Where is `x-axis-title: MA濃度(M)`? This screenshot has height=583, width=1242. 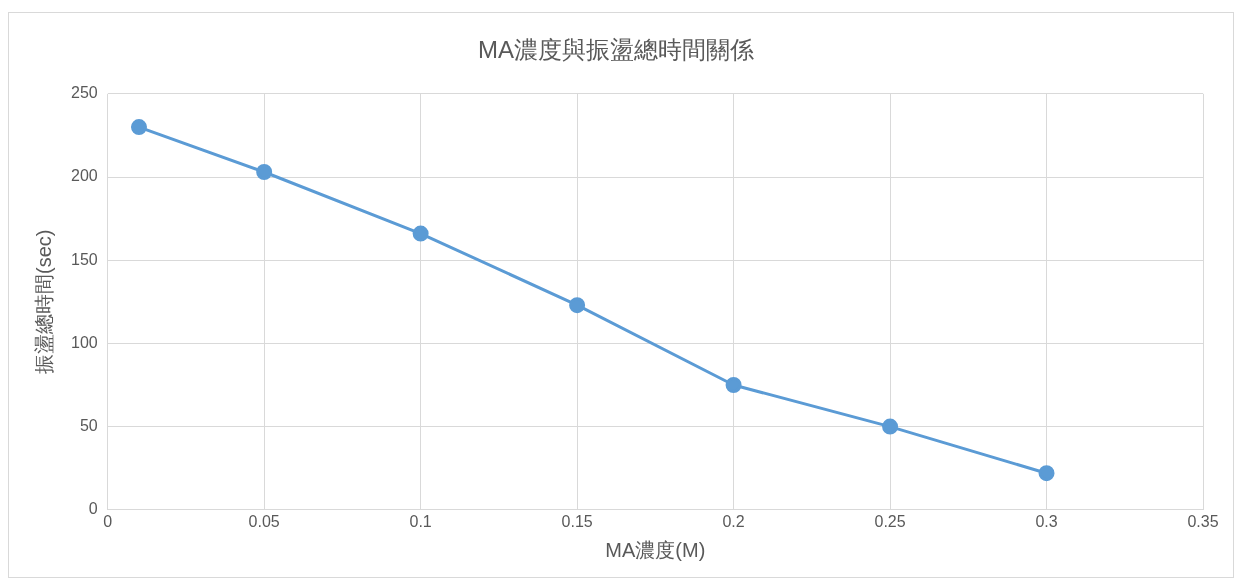 x-axis-title: MA濃度(M) is located at coordinates (655, 549).